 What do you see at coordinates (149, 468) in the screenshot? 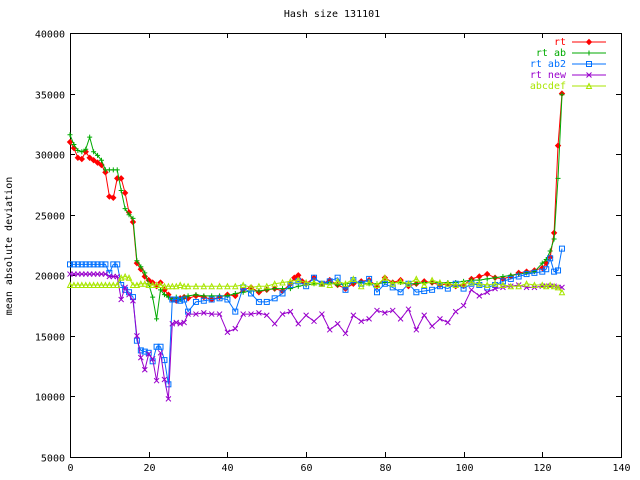
I see `x-tick-label: 20` at bounding box center [149, 468].